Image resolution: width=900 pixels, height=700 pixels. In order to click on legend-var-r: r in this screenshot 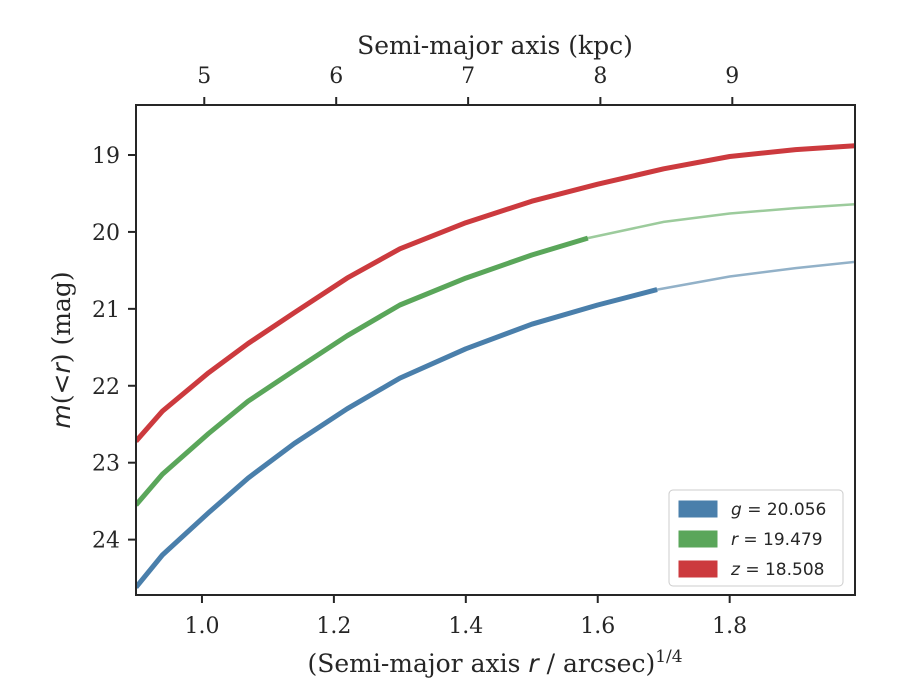, I will do `click(735, 540)`.